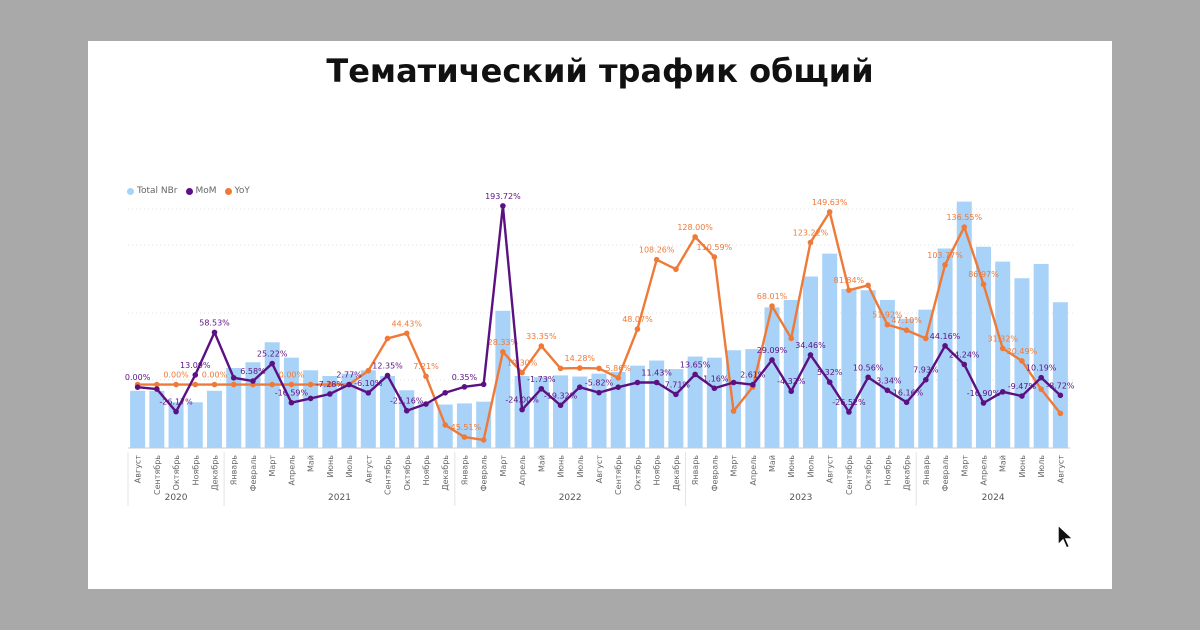 The image size is (1200, 630). What do you see at coordinates (599, 469) in the screenshot?
I see `x-tick-label: Август` at bounding box center [599, 469].